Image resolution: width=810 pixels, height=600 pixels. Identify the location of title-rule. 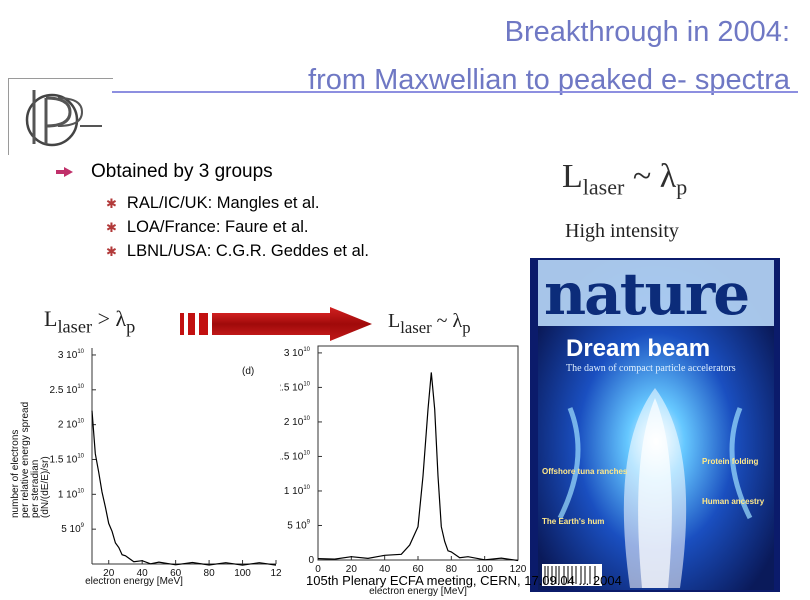
(455, 92).